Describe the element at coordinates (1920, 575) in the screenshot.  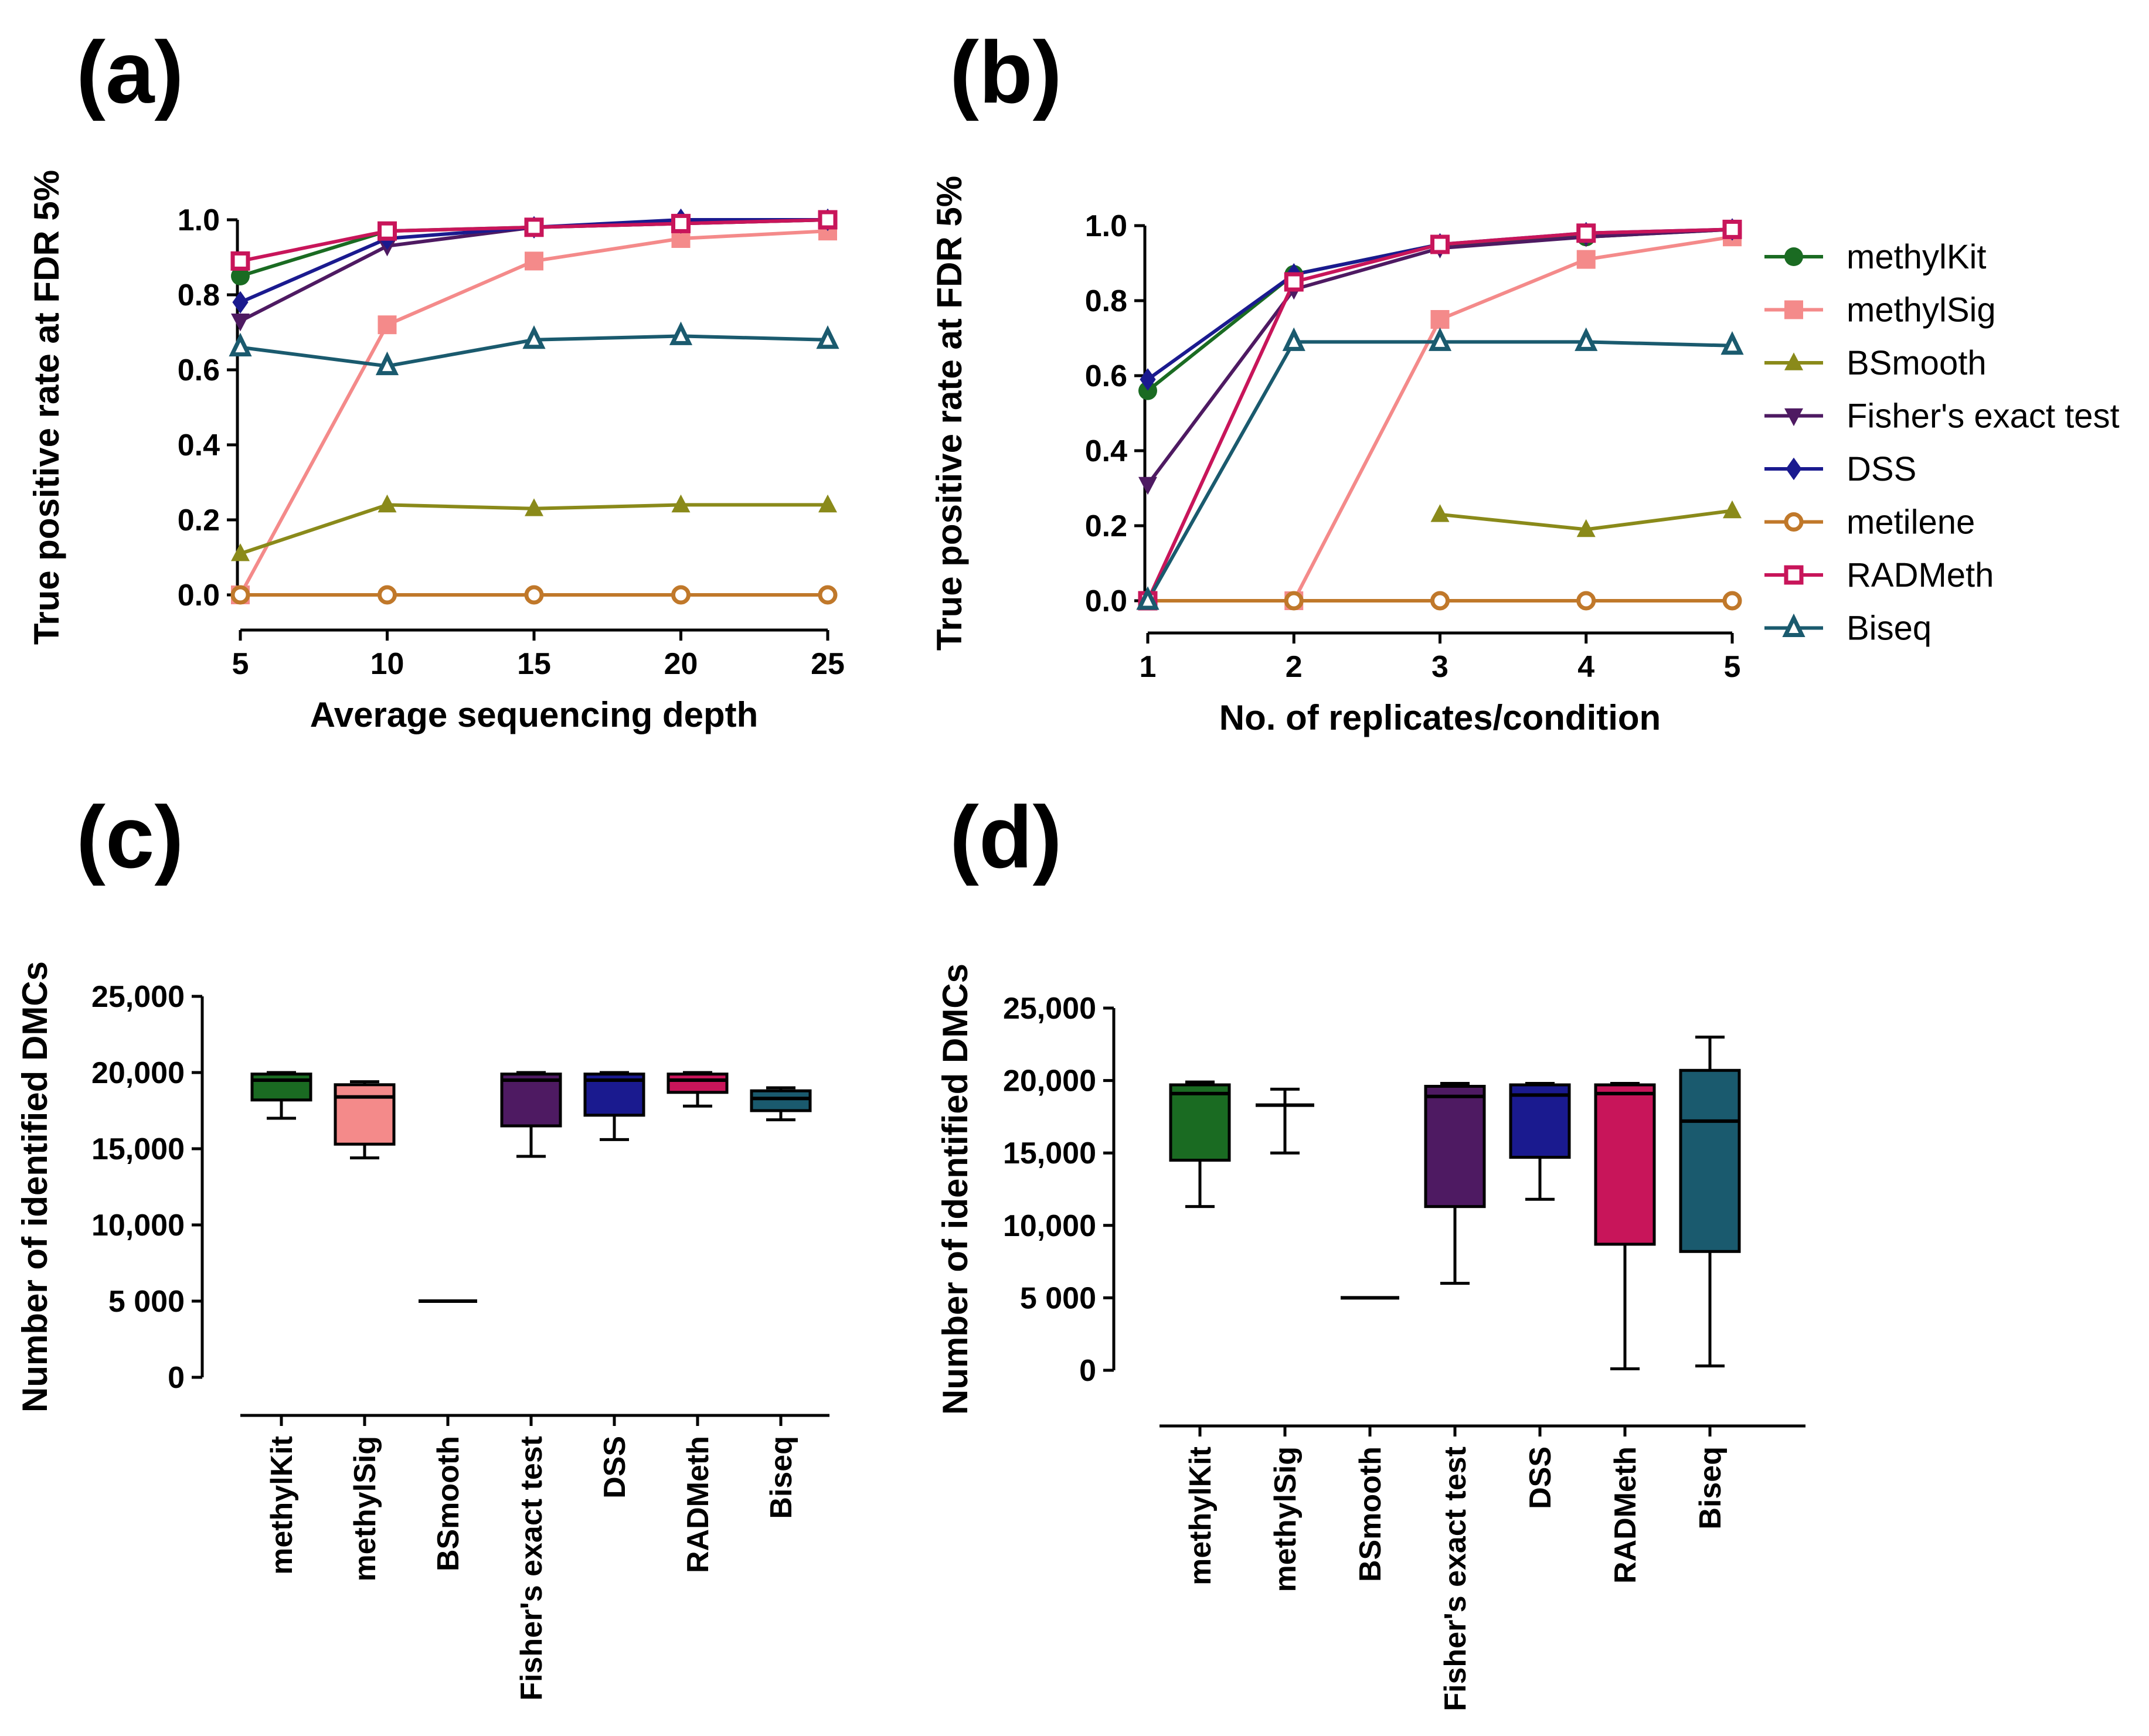
I see `legend-label-radmeth: RADMeth` at that location.